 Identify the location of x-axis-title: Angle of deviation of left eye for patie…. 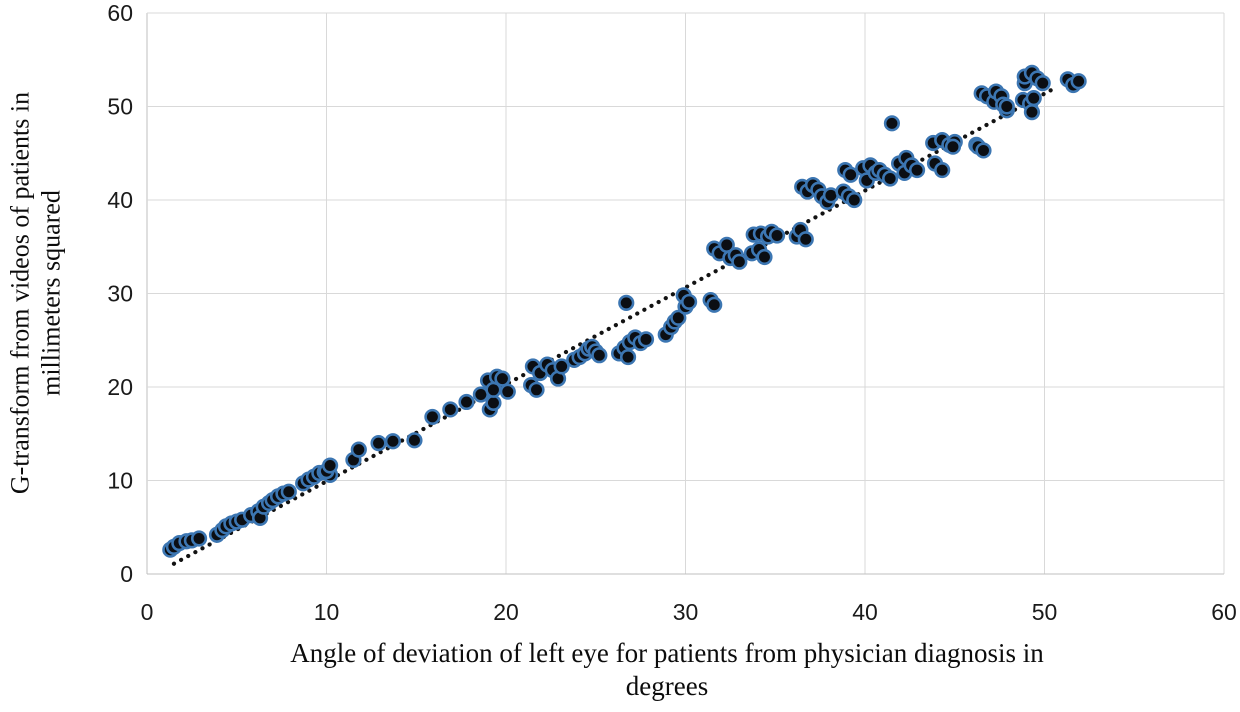
(667, 670).